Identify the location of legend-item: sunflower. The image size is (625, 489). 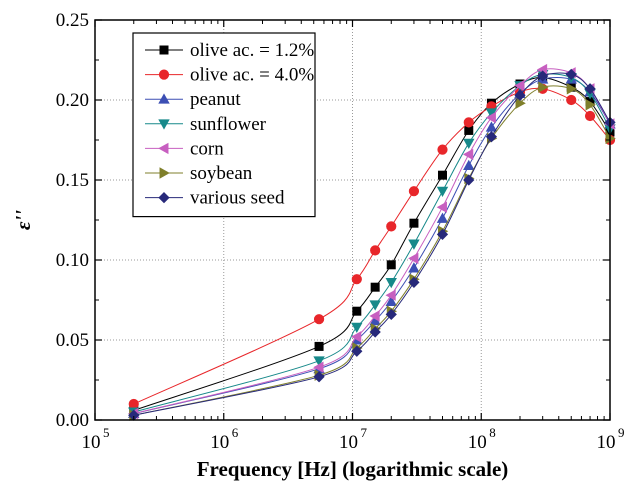
(206, 124).